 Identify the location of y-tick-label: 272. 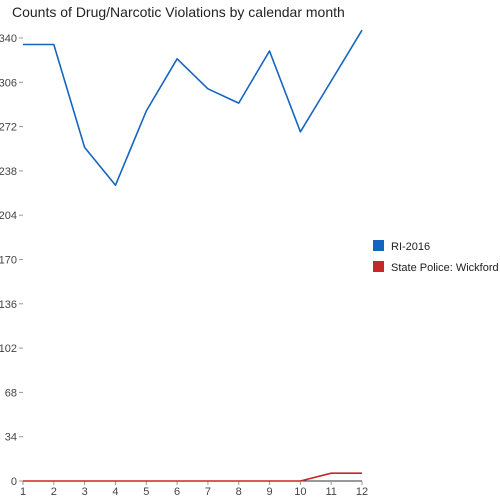
(8, 128).